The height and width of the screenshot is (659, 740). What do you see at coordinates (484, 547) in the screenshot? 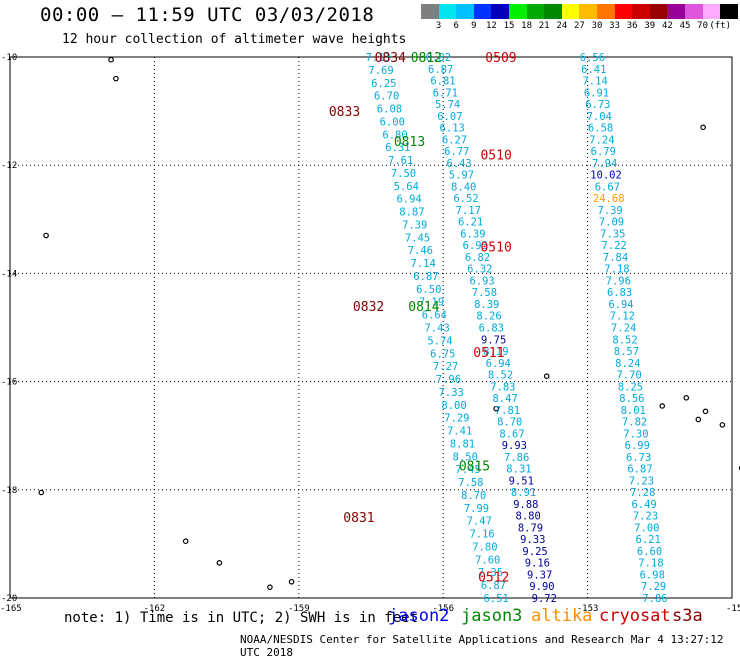
I see `swh-value: 7.80` at bounding box center [484, 547].